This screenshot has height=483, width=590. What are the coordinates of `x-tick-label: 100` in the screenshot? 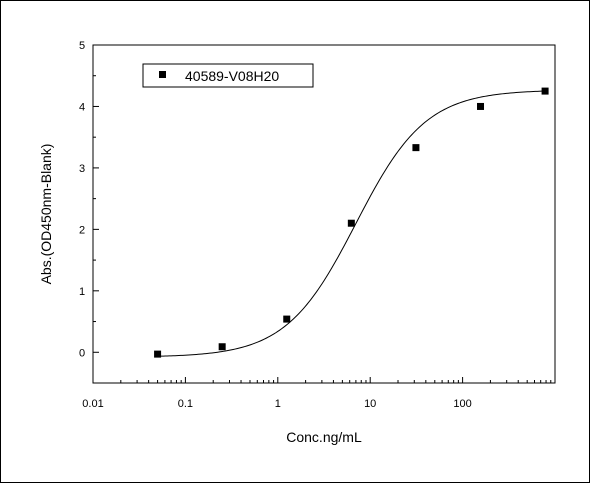 It's located at (462, 404).